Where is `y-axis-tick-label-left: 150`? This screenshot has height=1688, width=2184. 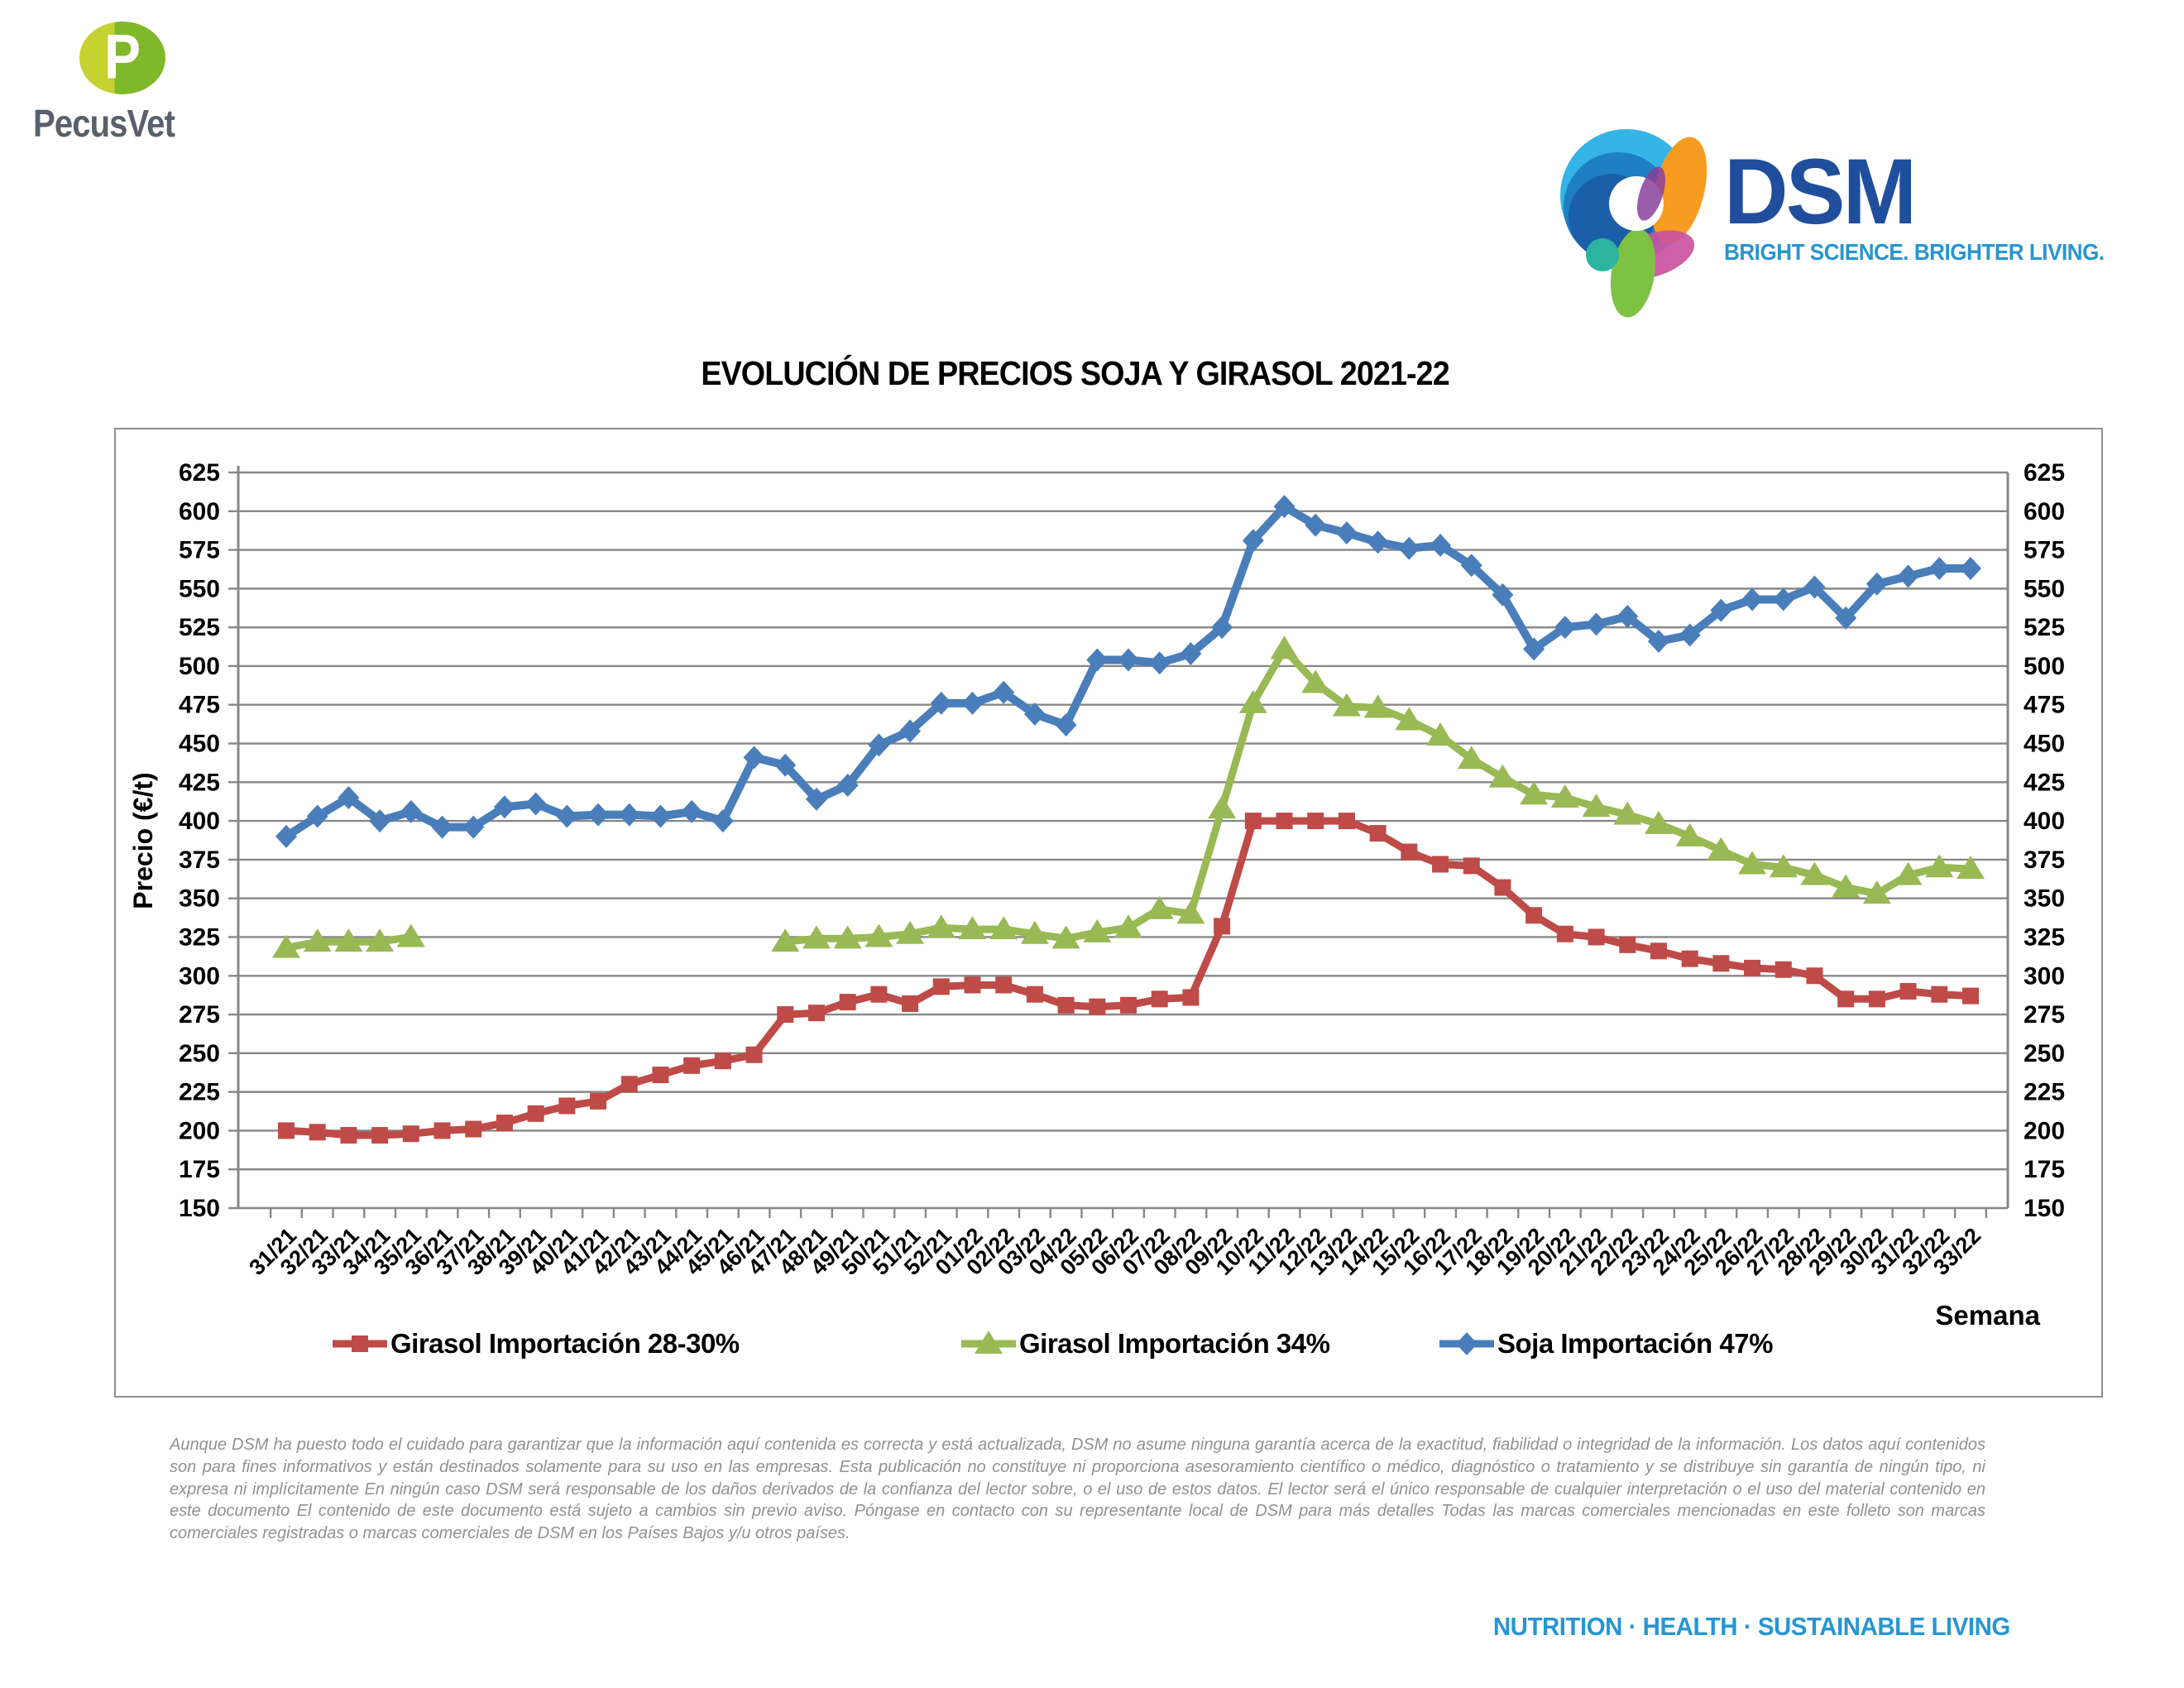 y-axis-tick-label-left: 150 is located at coordinates (199, 1208).